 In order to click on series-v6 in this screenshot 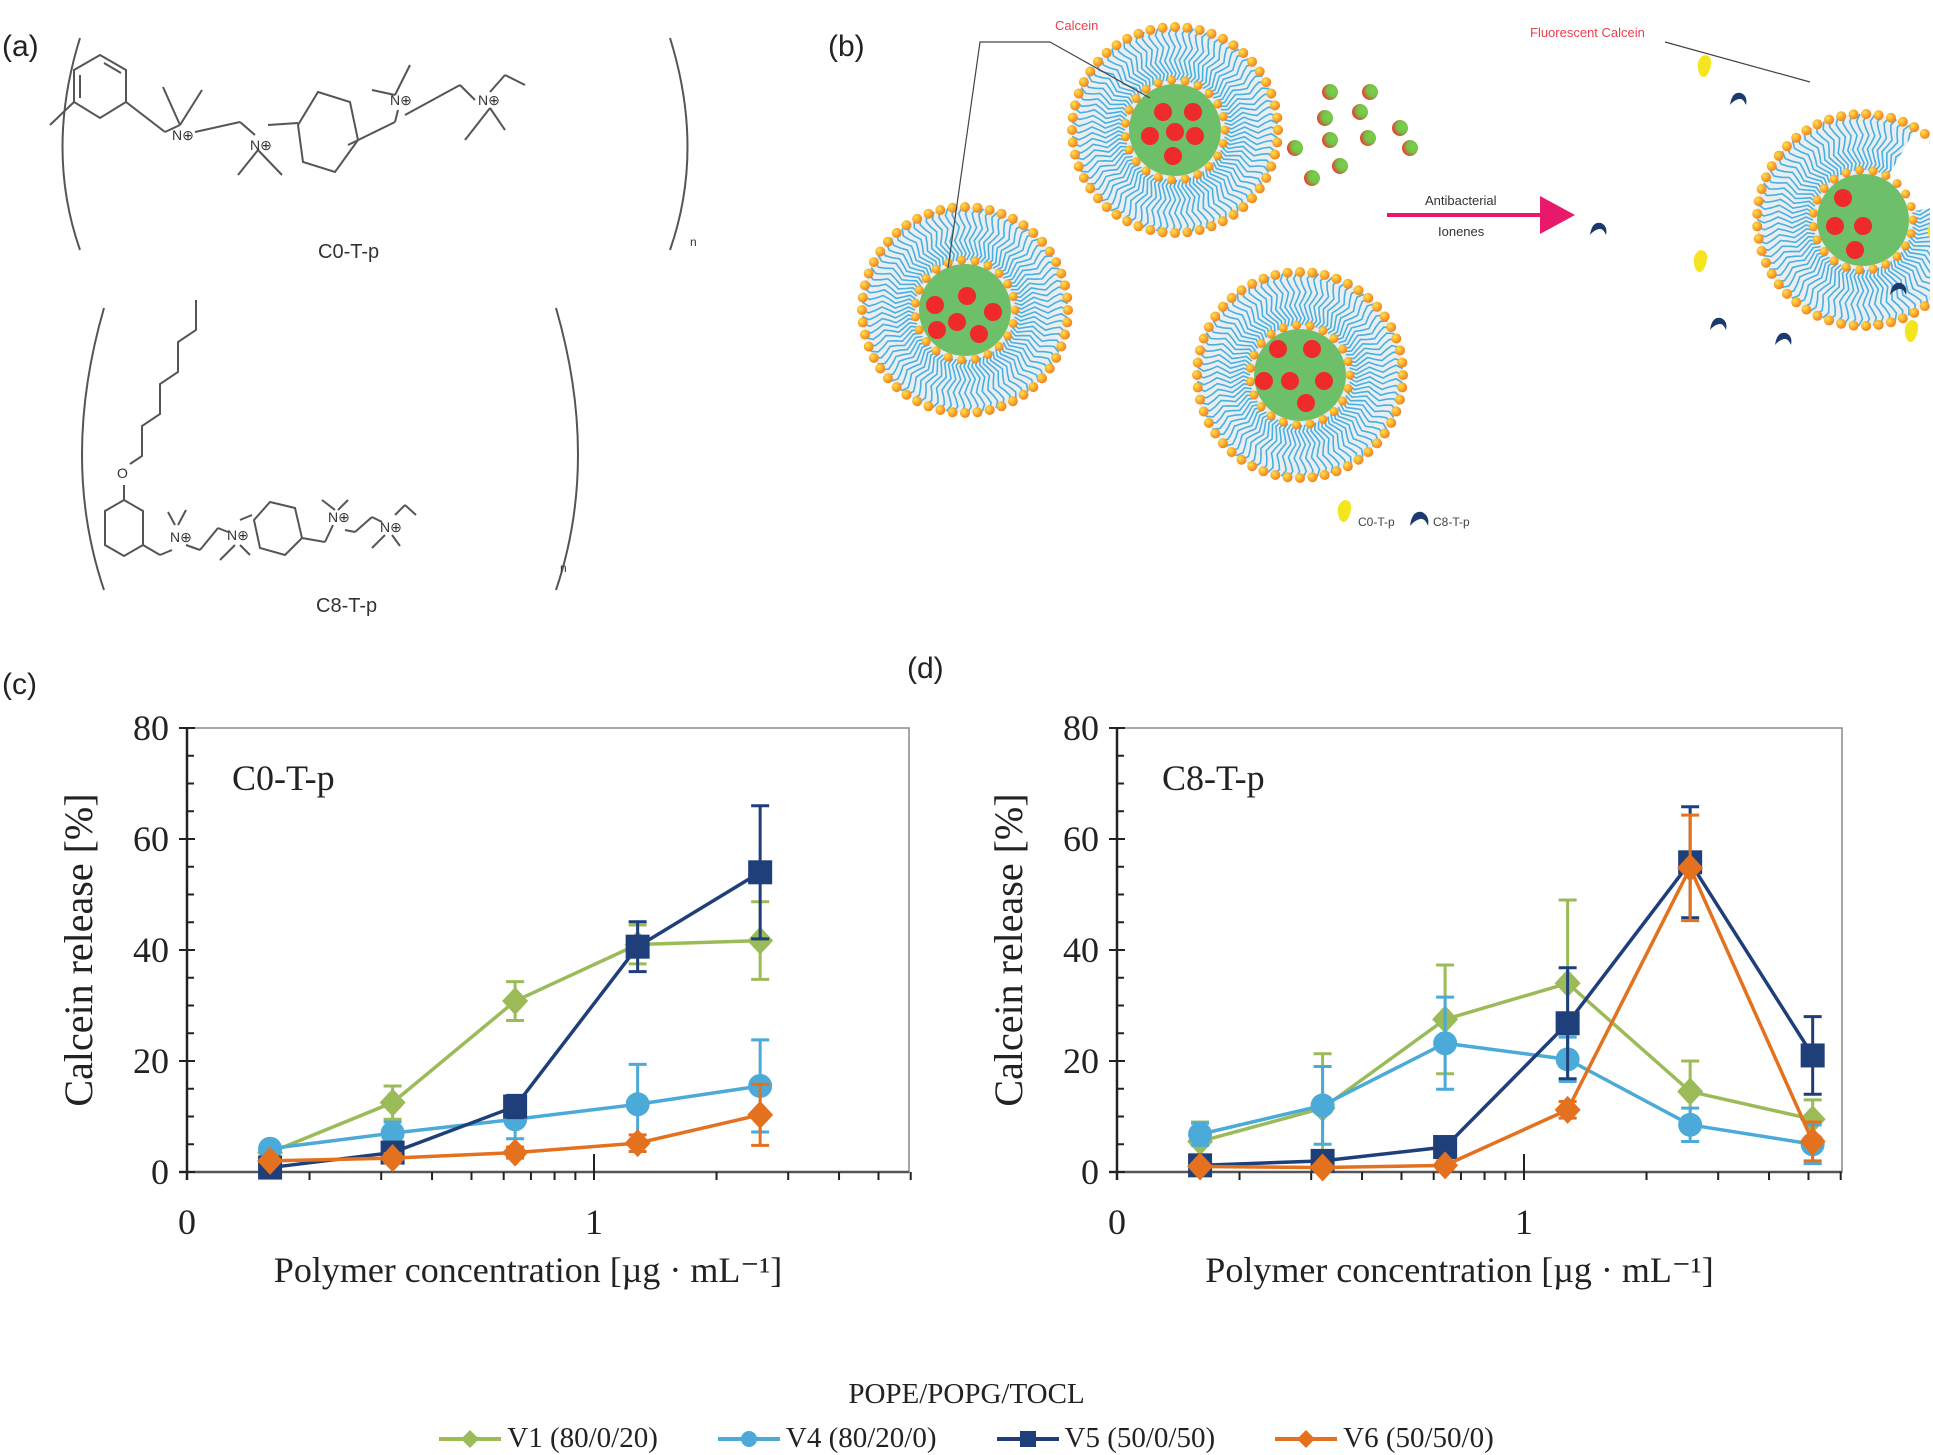, I will do `click(1506, 998)`.